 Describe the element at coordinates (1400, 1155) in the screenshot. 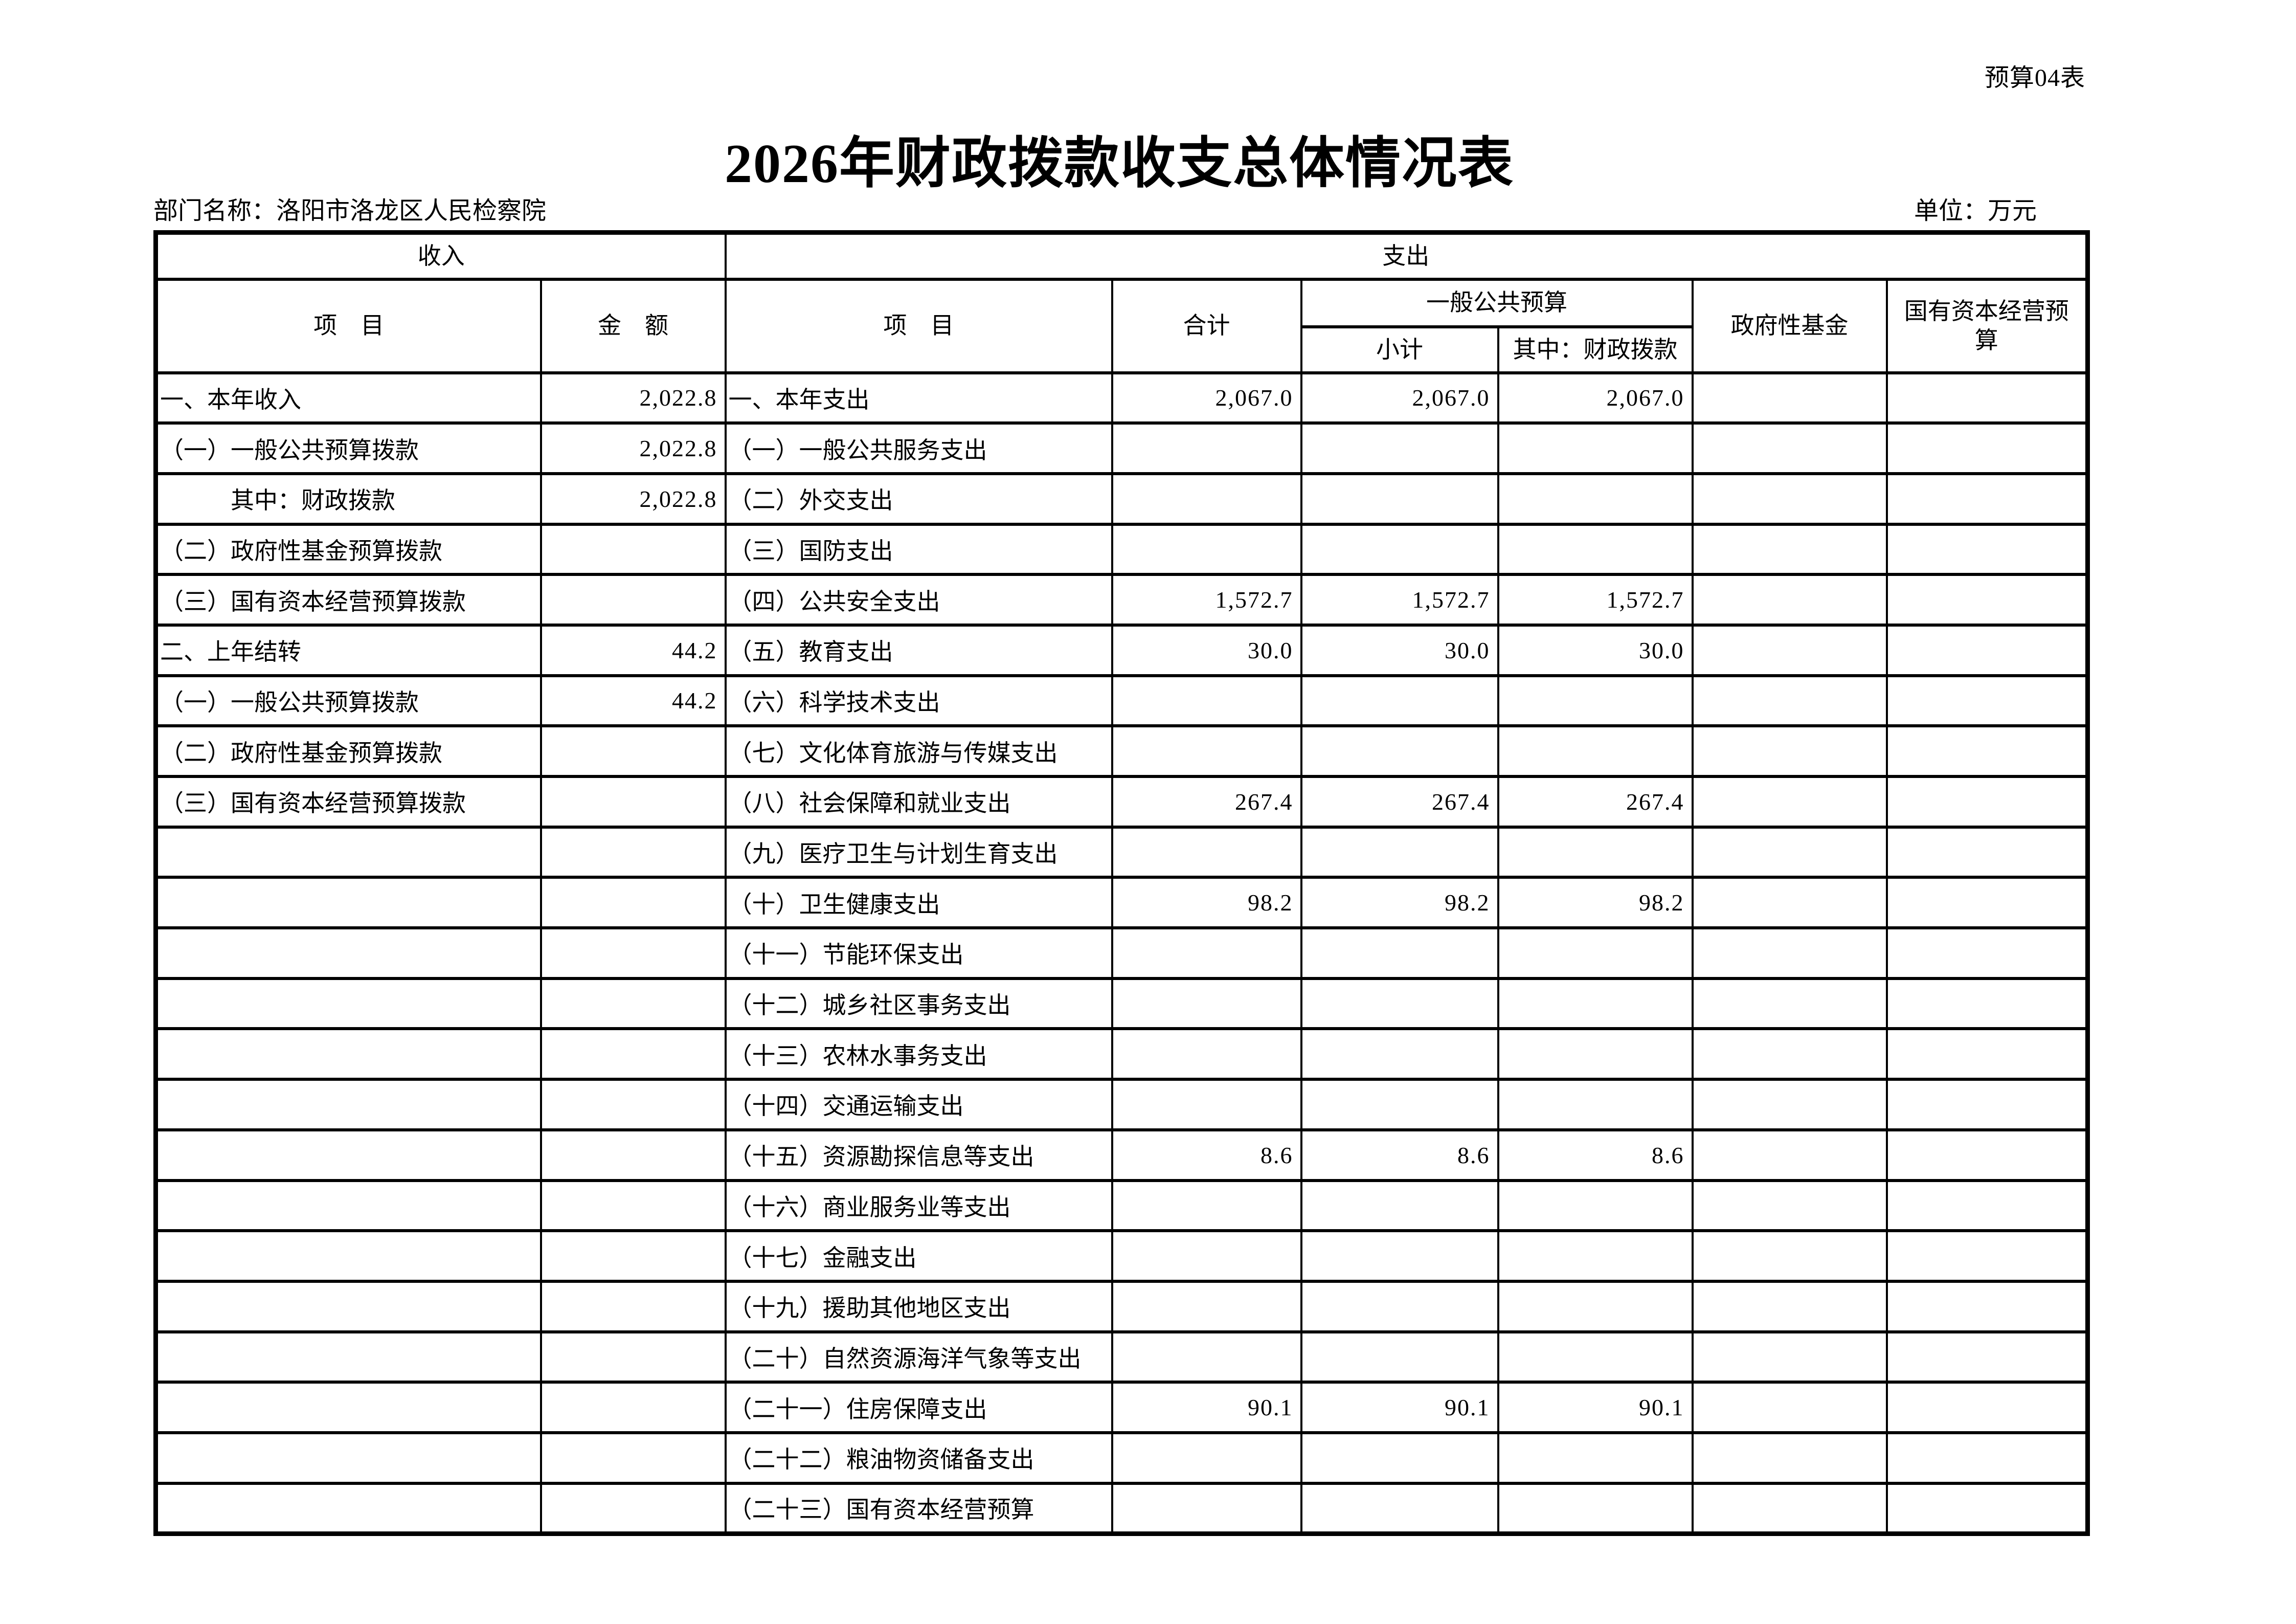

I see `expense-subtotal-cell: 8.6` at that location.